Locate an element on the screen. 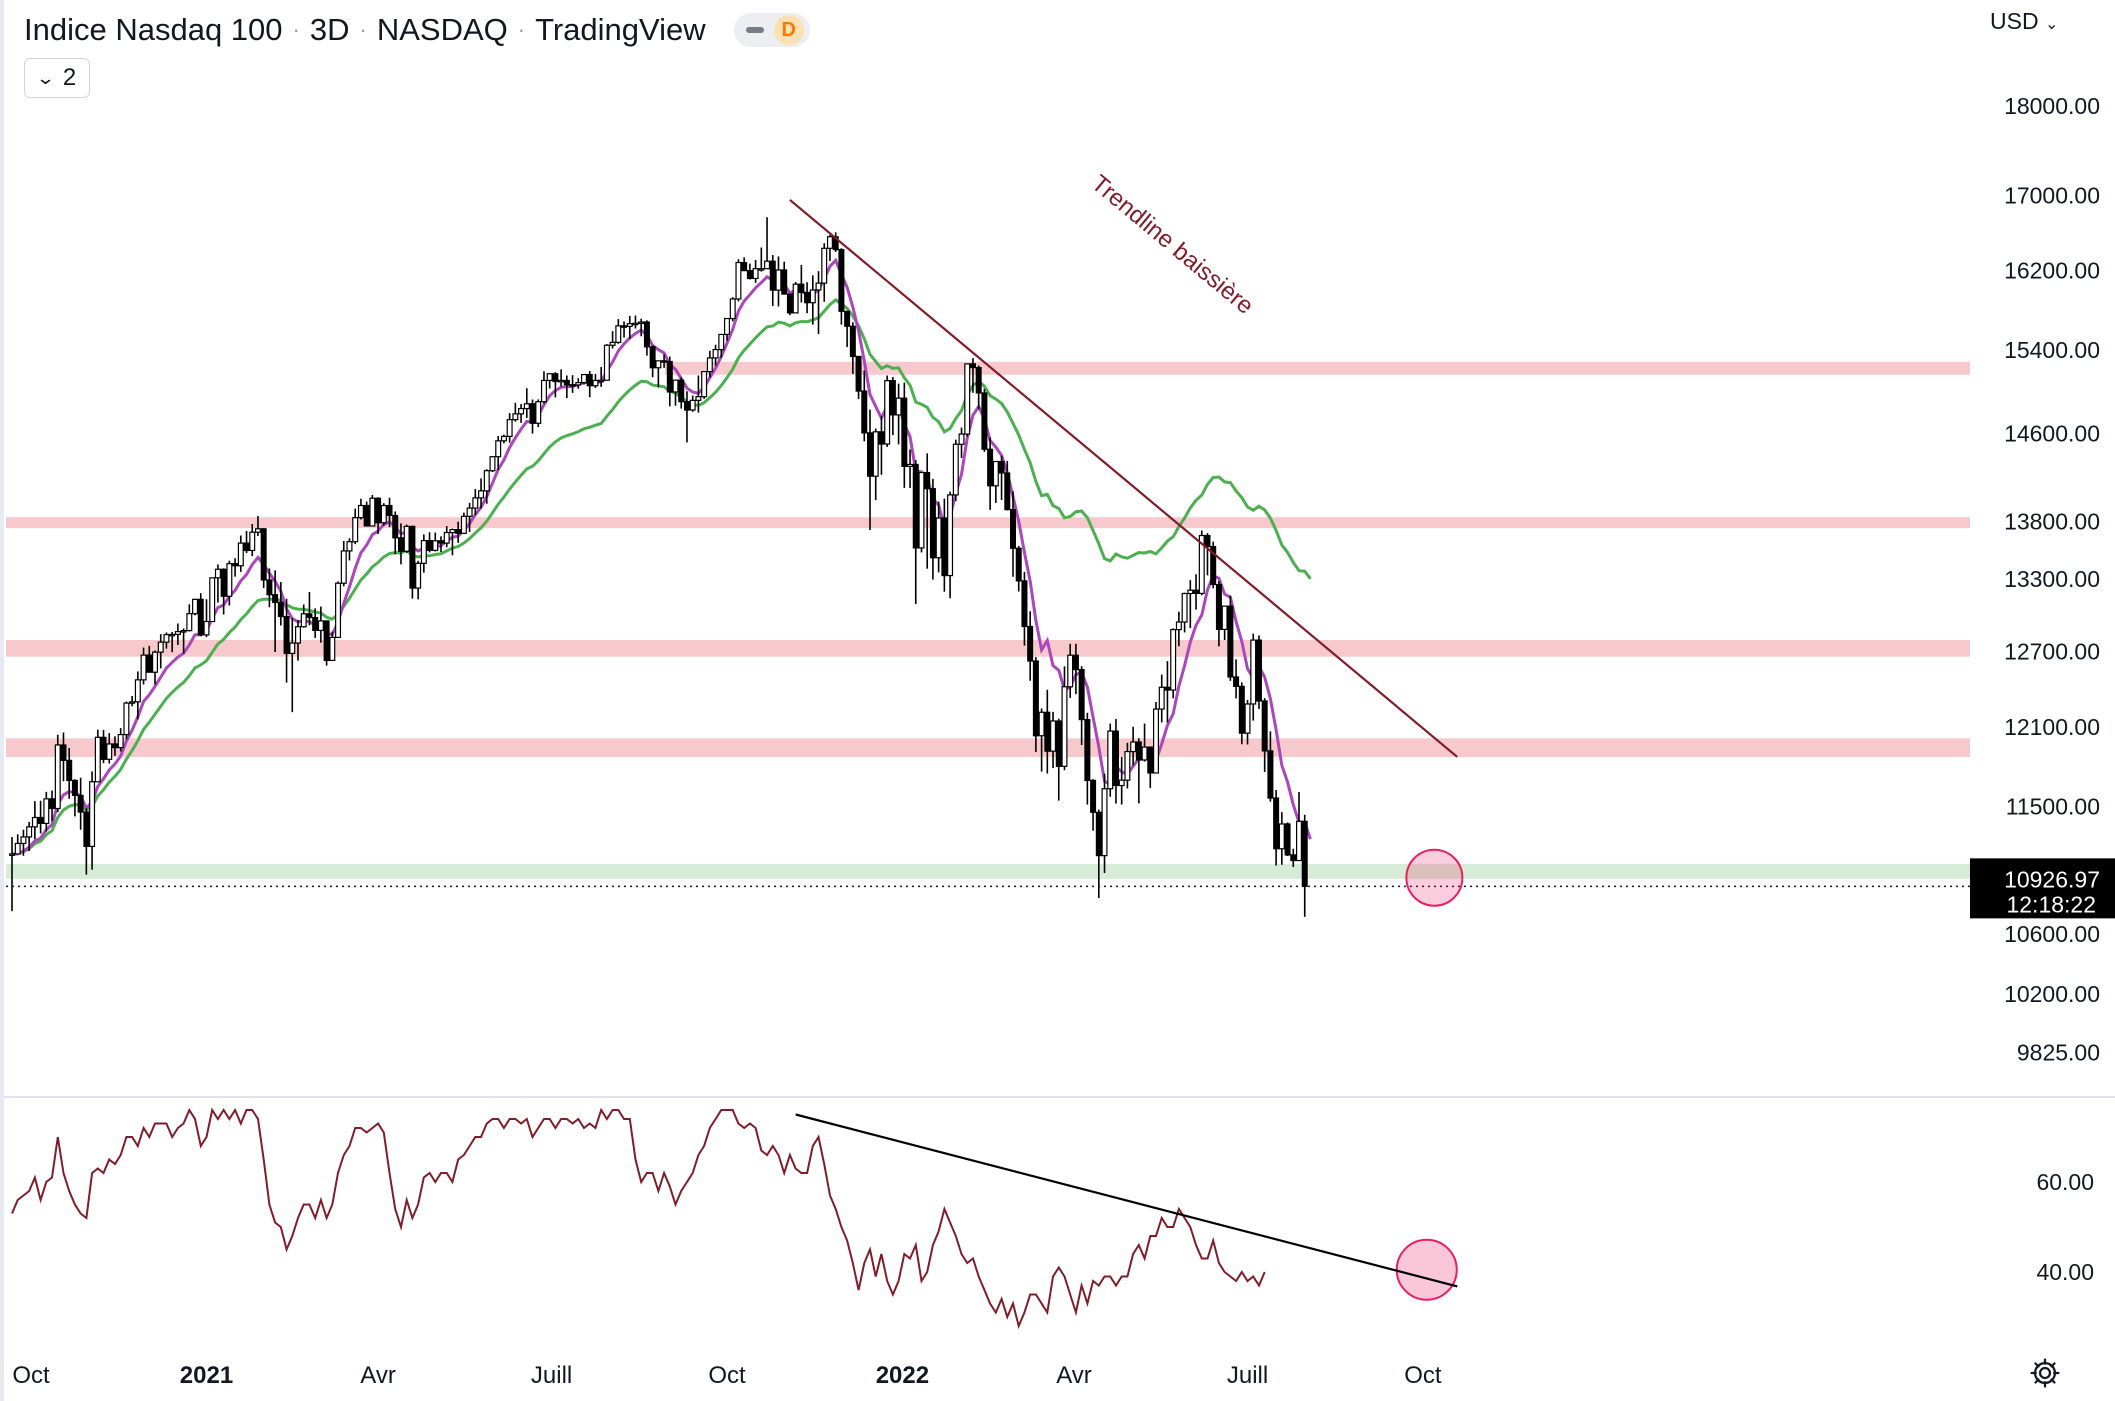 The height and width of the screenshot is (1401, 2115). indicator-count: 2 is located at coordinates (69, 77).